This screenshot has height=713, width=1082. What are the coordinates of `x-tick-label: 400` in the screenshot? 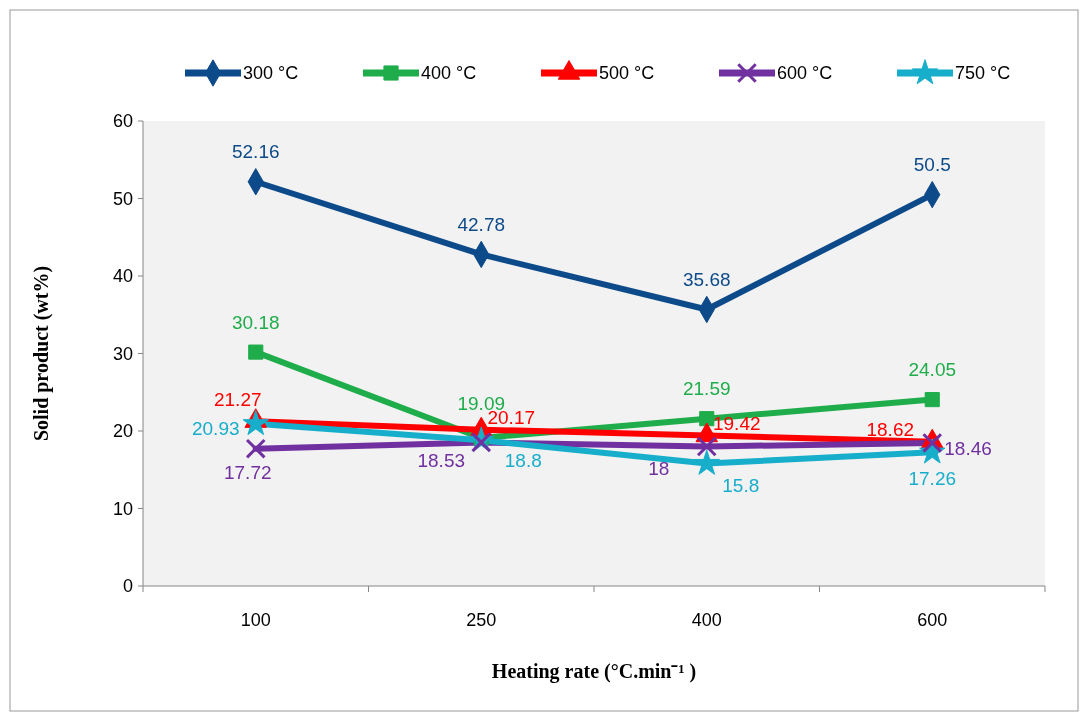 It's located at (706, 620).